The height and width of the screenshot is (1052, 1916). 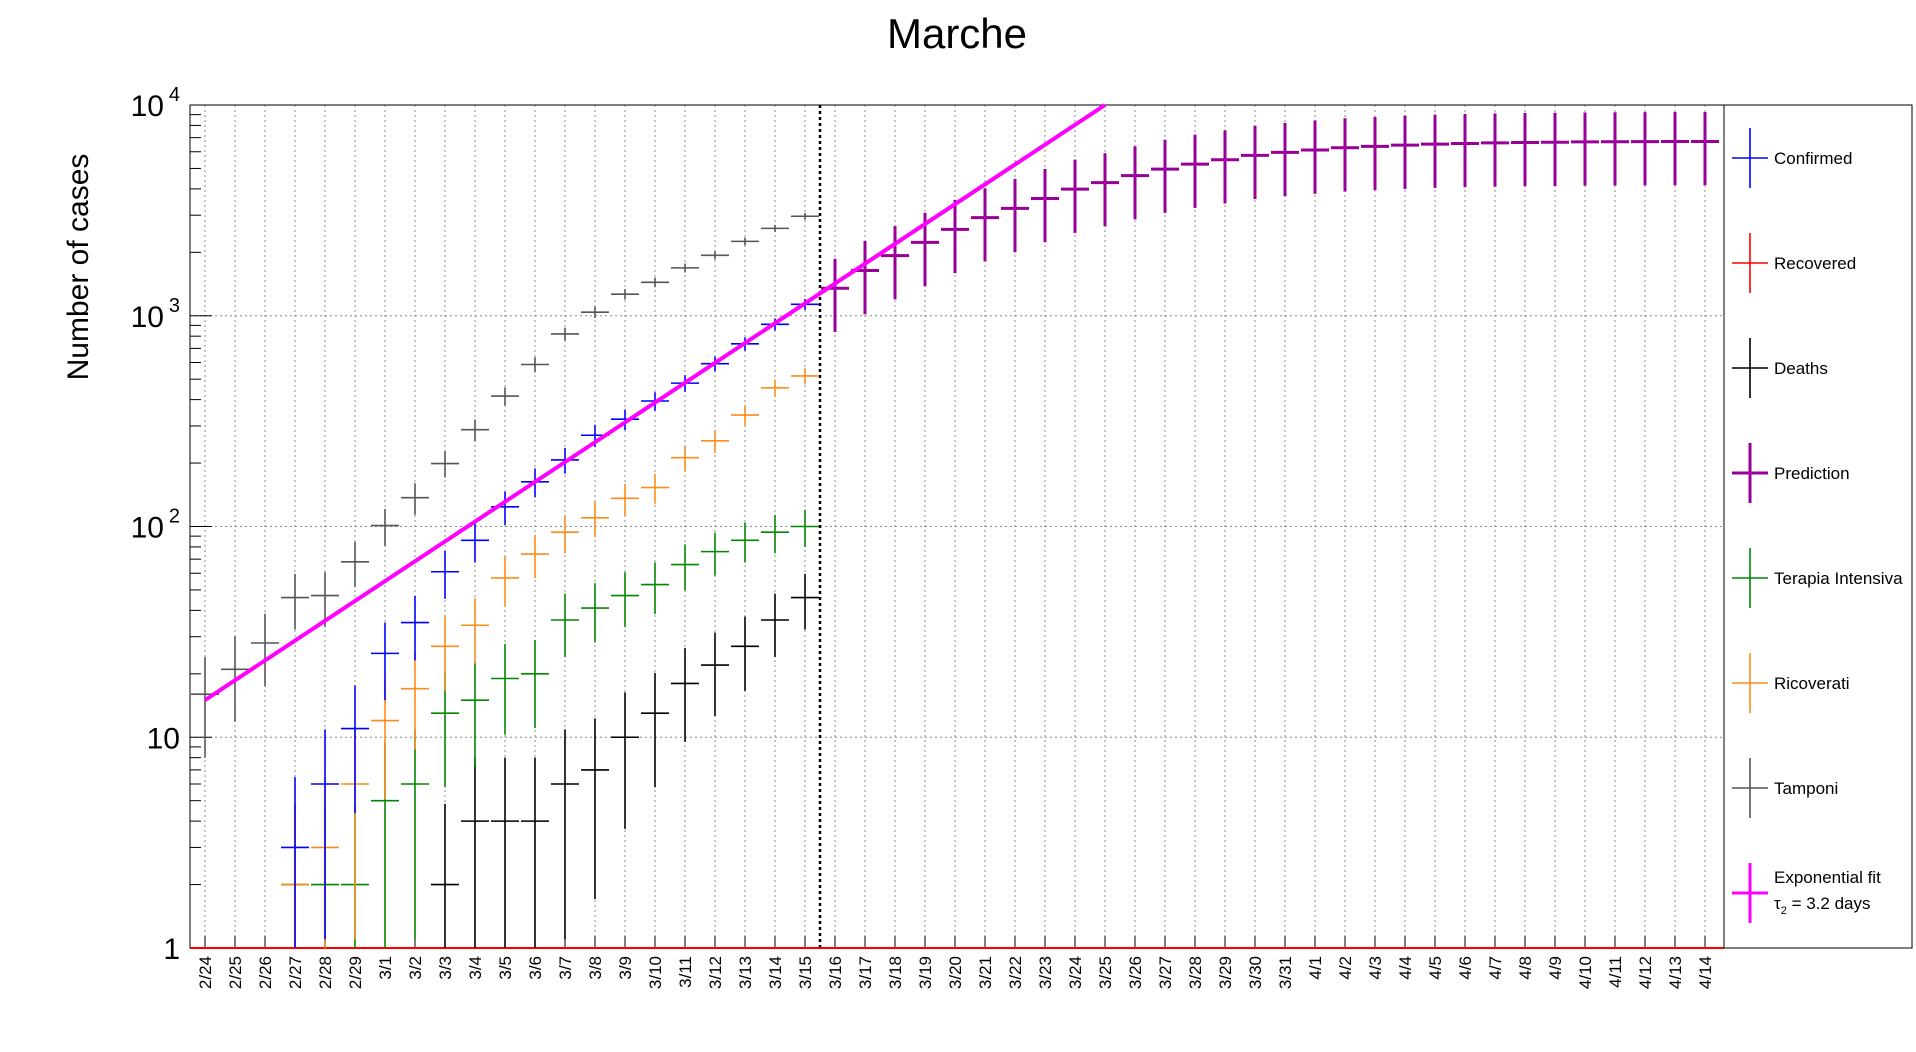 I want to click on x-tick-label: 3/13, so click(x=745, y=972).